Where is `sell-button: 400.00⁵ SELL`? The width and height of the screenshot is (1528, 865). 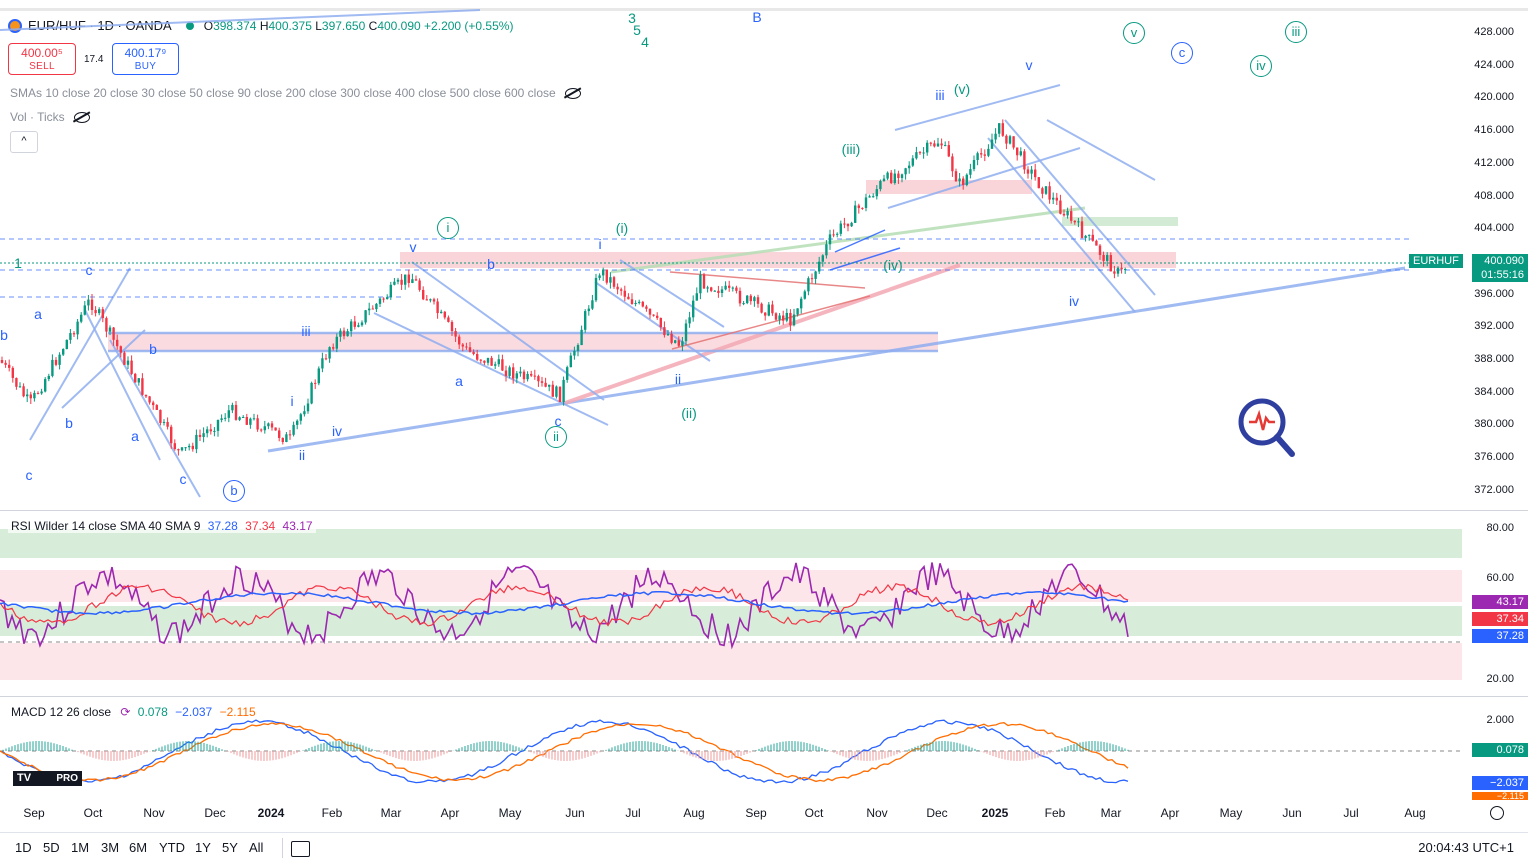
sell-button: 400.00⁵ SELL is located at coordinates (42, 59).